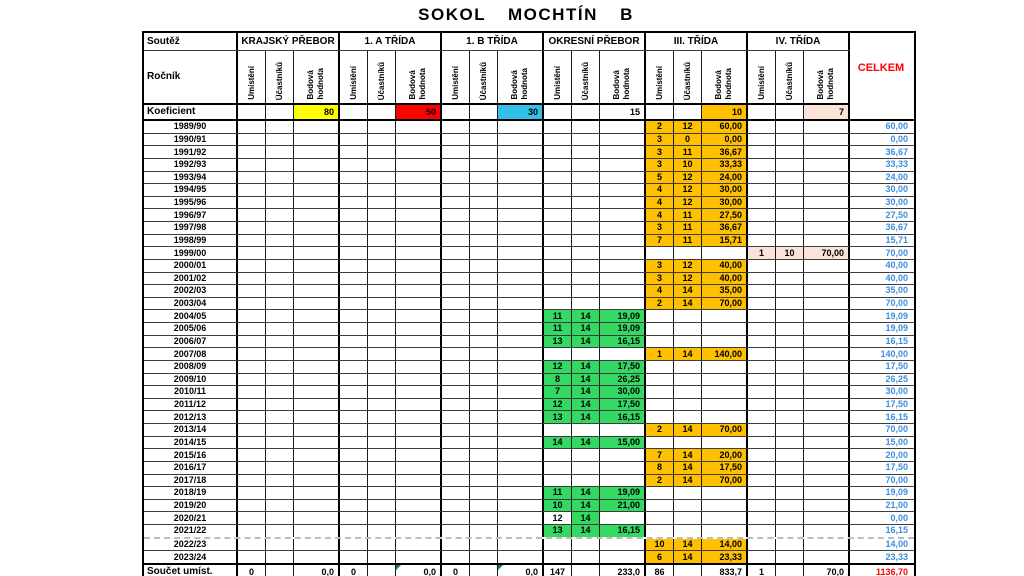 Image resolution: width=1024 pixels, height=576 pixels. What do you see at coordinates (521, 112) in the screenshot?
I see `koef-value-1B: 30` at bounding box center [521, 112].